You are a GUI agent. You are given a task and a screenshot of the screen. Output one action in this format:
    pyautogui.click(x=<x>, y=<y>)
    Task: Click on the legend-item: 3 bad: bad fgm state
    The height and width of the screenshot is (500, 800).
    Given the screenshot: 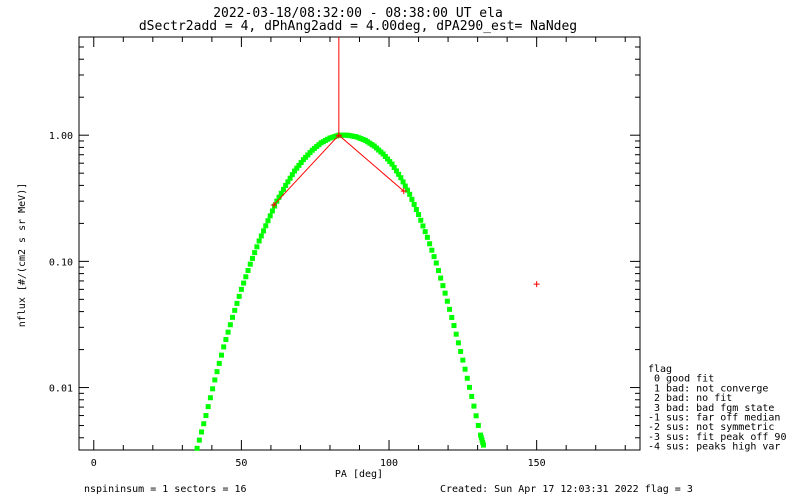 What is the action you would take?
    pyautogui.click(x=711, y=408)
    